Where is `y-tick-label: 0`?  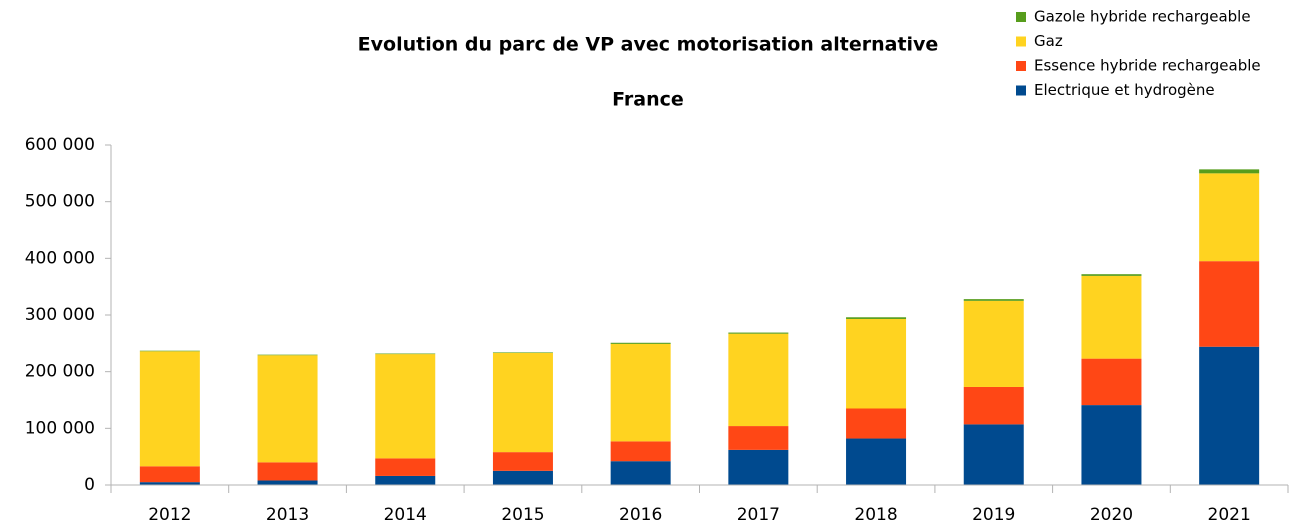 y-tick-label: 0 is located at coordinates (89, 485).